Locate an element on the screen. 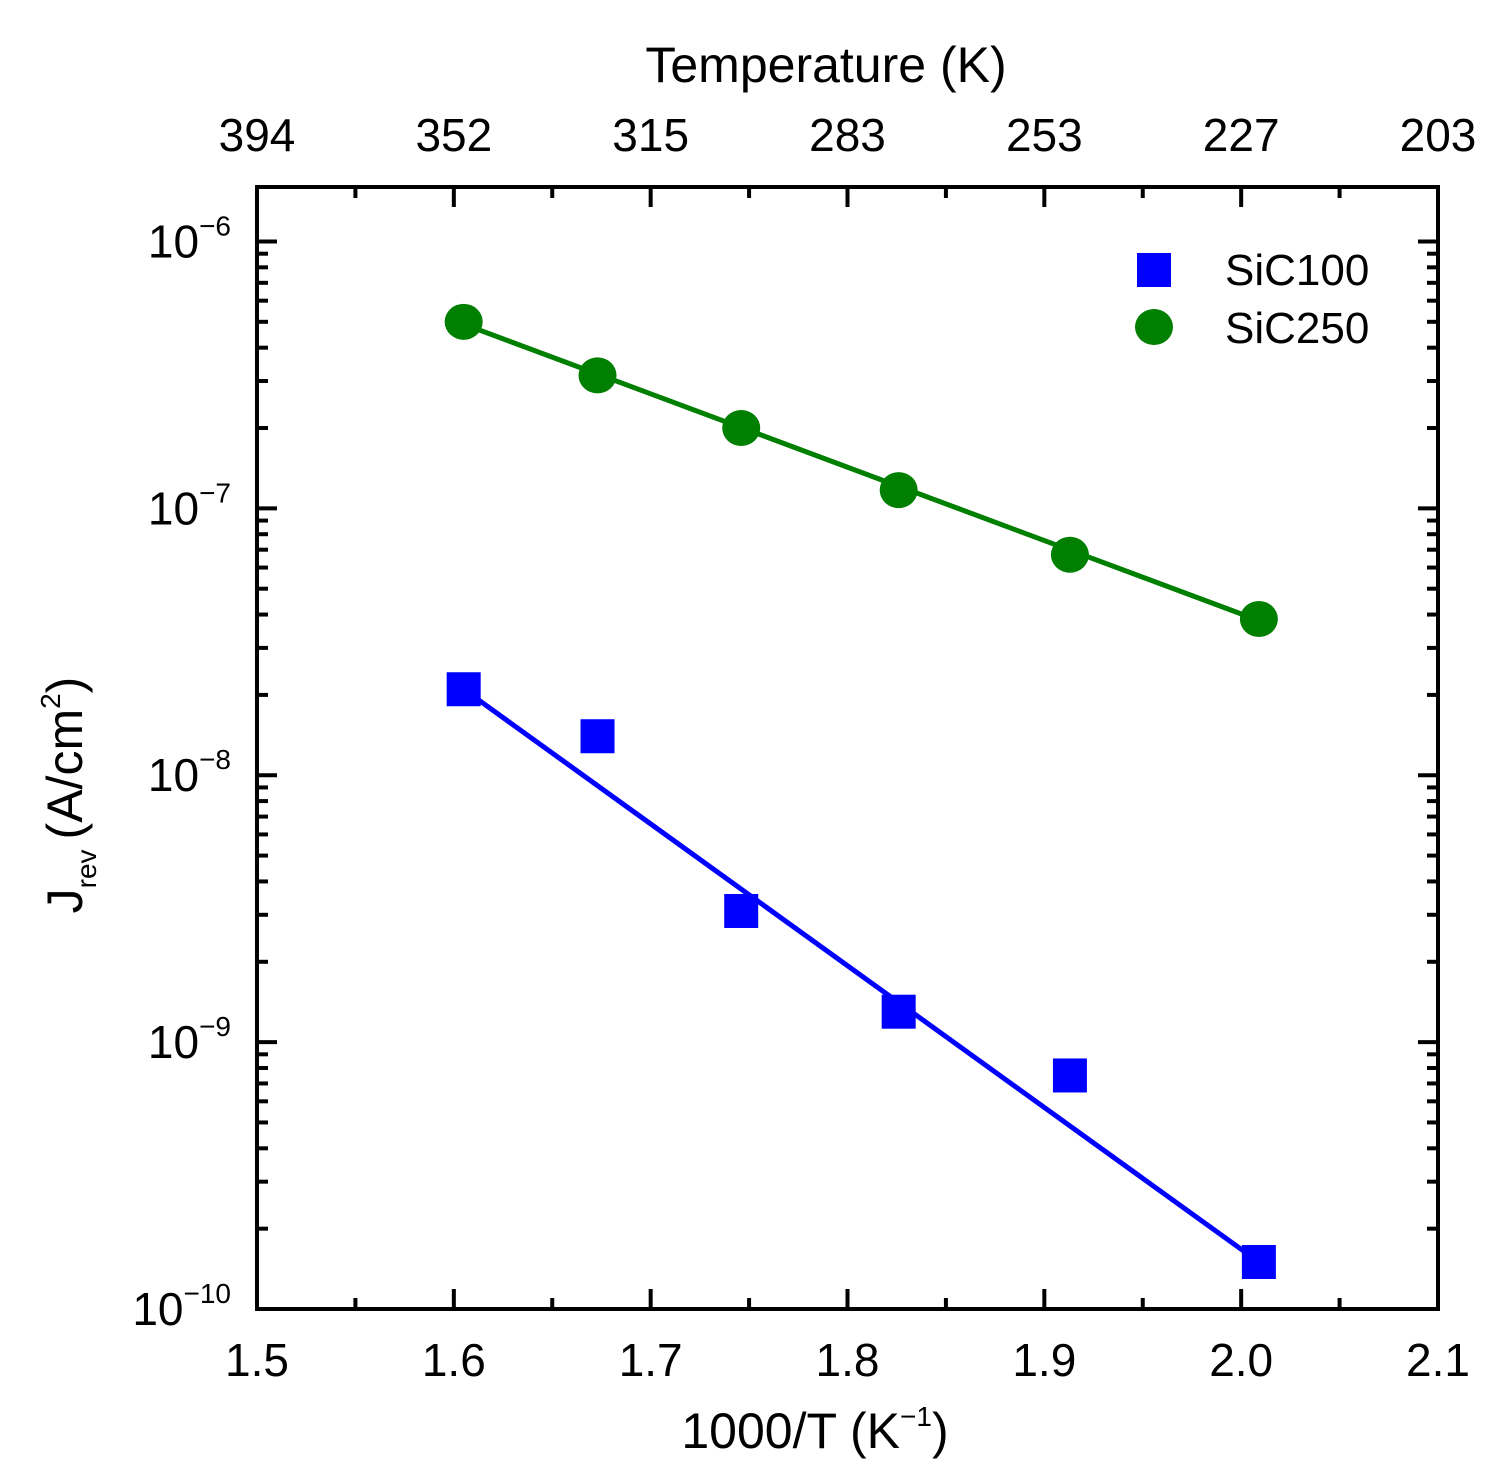 This screenshot has width=1496, height=1482. top-tick-label: 203 is located at coordinates (1438, 135).